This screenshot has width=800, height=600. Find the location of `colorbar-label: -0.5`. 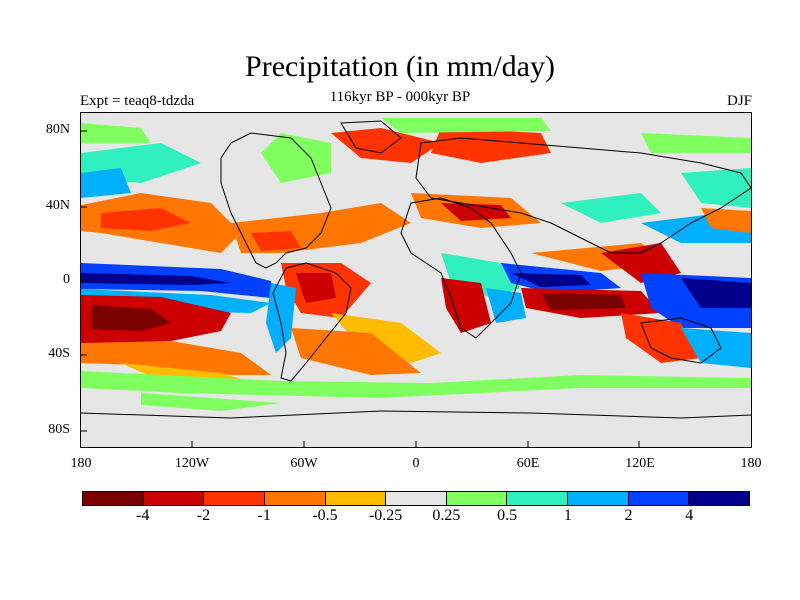

colorbar-label: -0.5 is located at coordinates (325, 515).